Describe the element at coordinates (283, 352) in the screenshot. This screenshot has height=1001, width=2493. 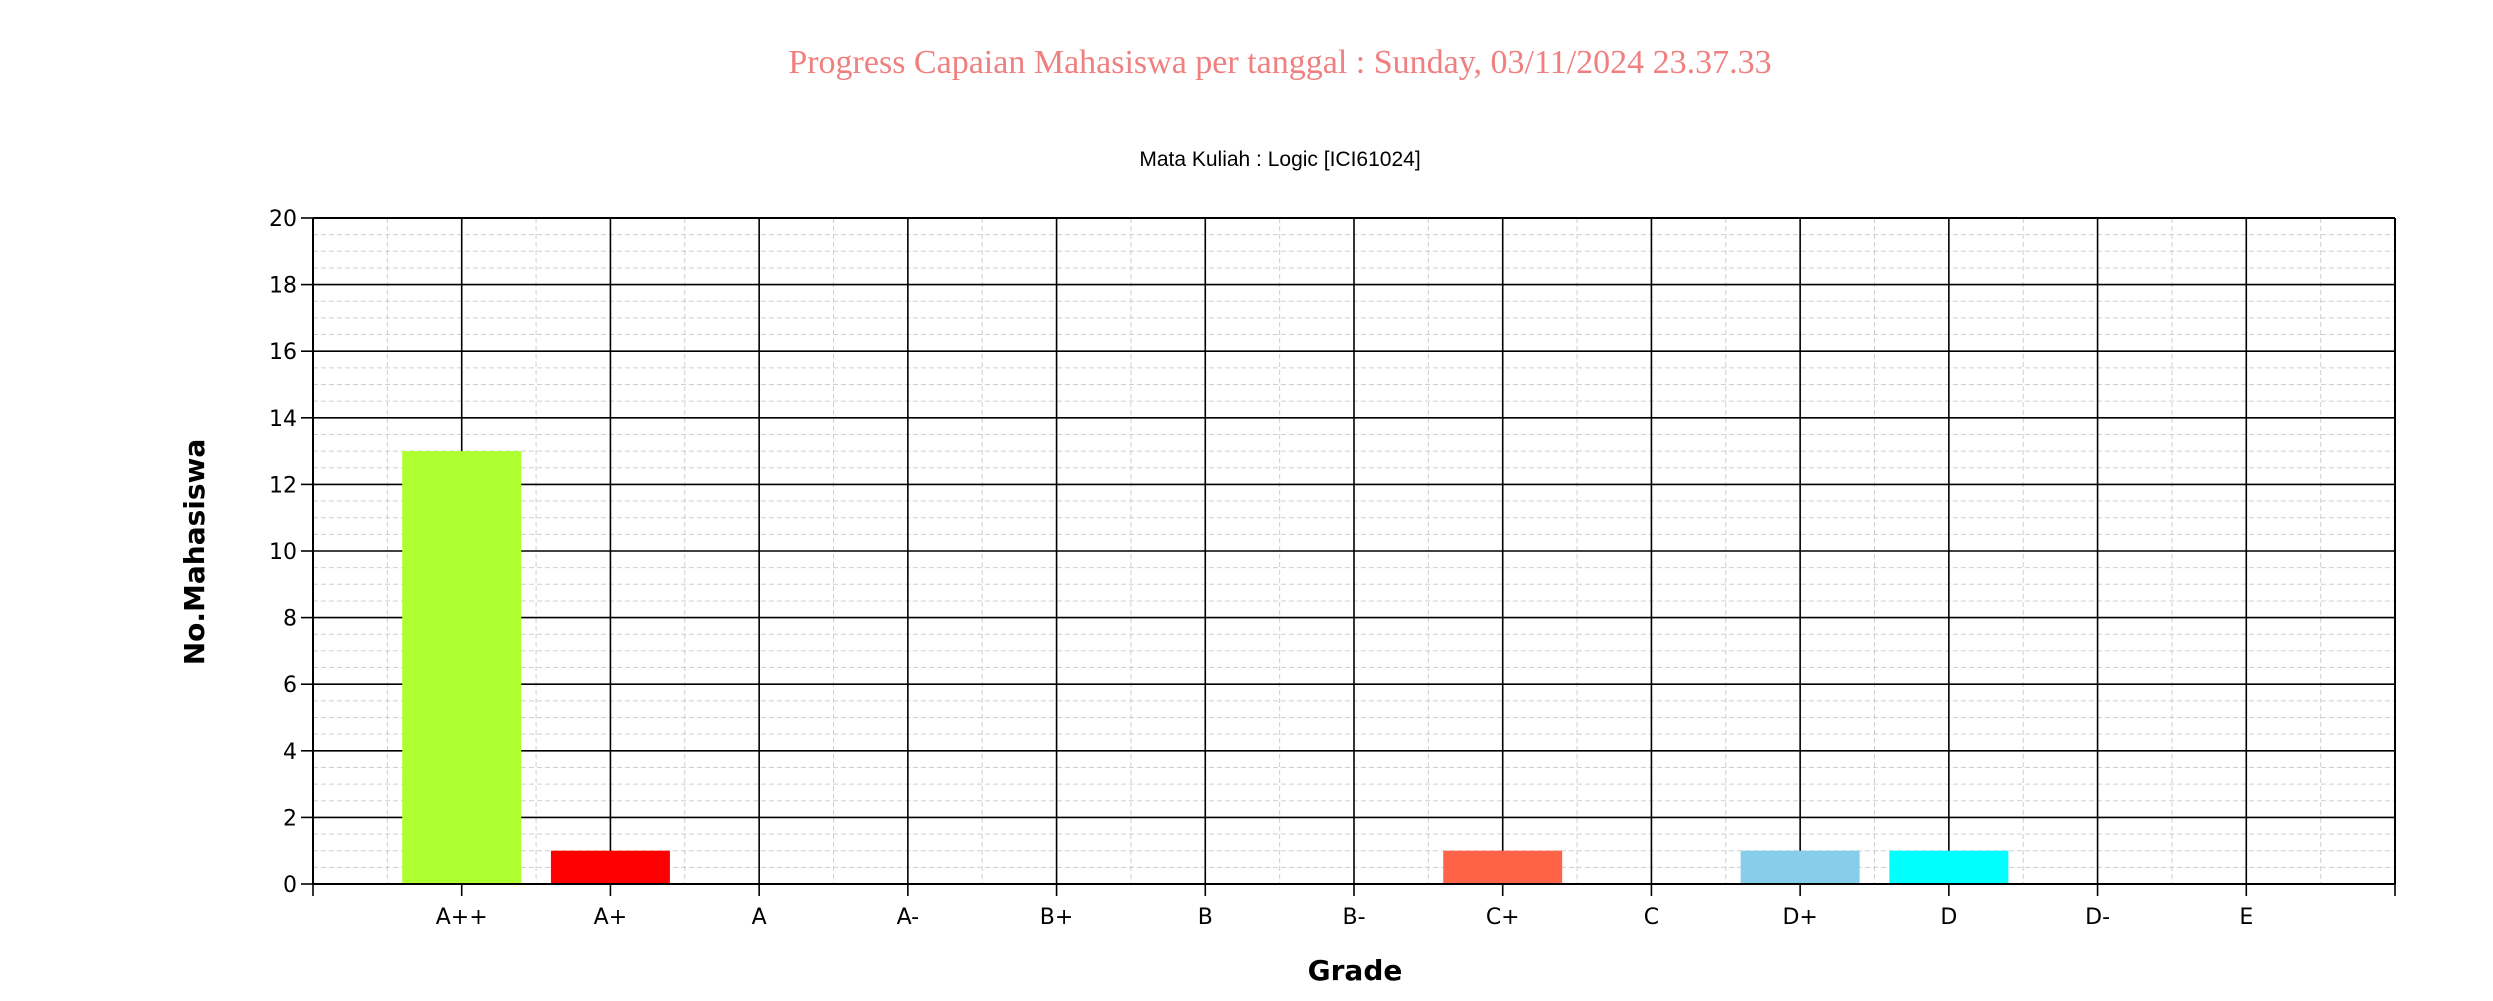
I see `y-tick-label: 16` at that location.